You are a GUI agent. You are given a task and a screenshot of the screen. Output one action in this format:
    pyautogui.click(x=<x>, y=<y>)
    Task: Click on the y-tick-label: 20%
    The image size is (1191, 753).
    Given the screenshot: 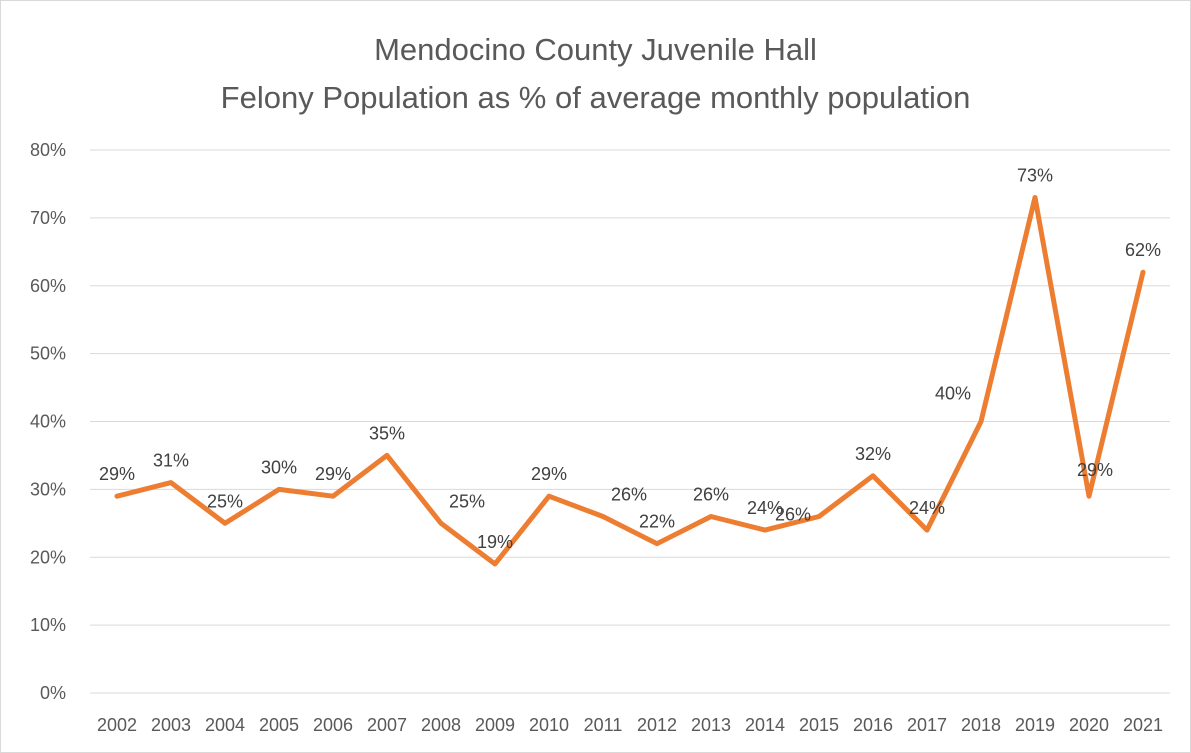 What is the action you would take?
    pyautogui.click(x=48, y=557)
    